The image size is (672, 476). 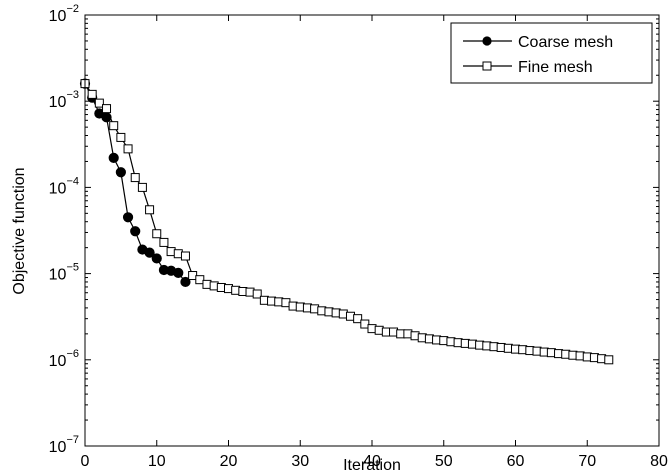 I want to click on x-tick-label: 70, so click(x=587, y=461).